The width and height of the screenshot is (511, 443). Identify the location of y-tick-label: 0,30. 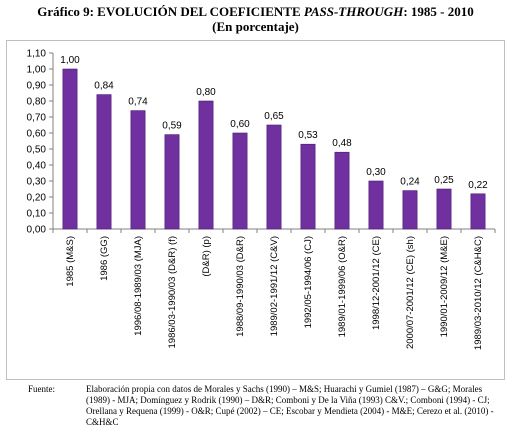
(37, 182).